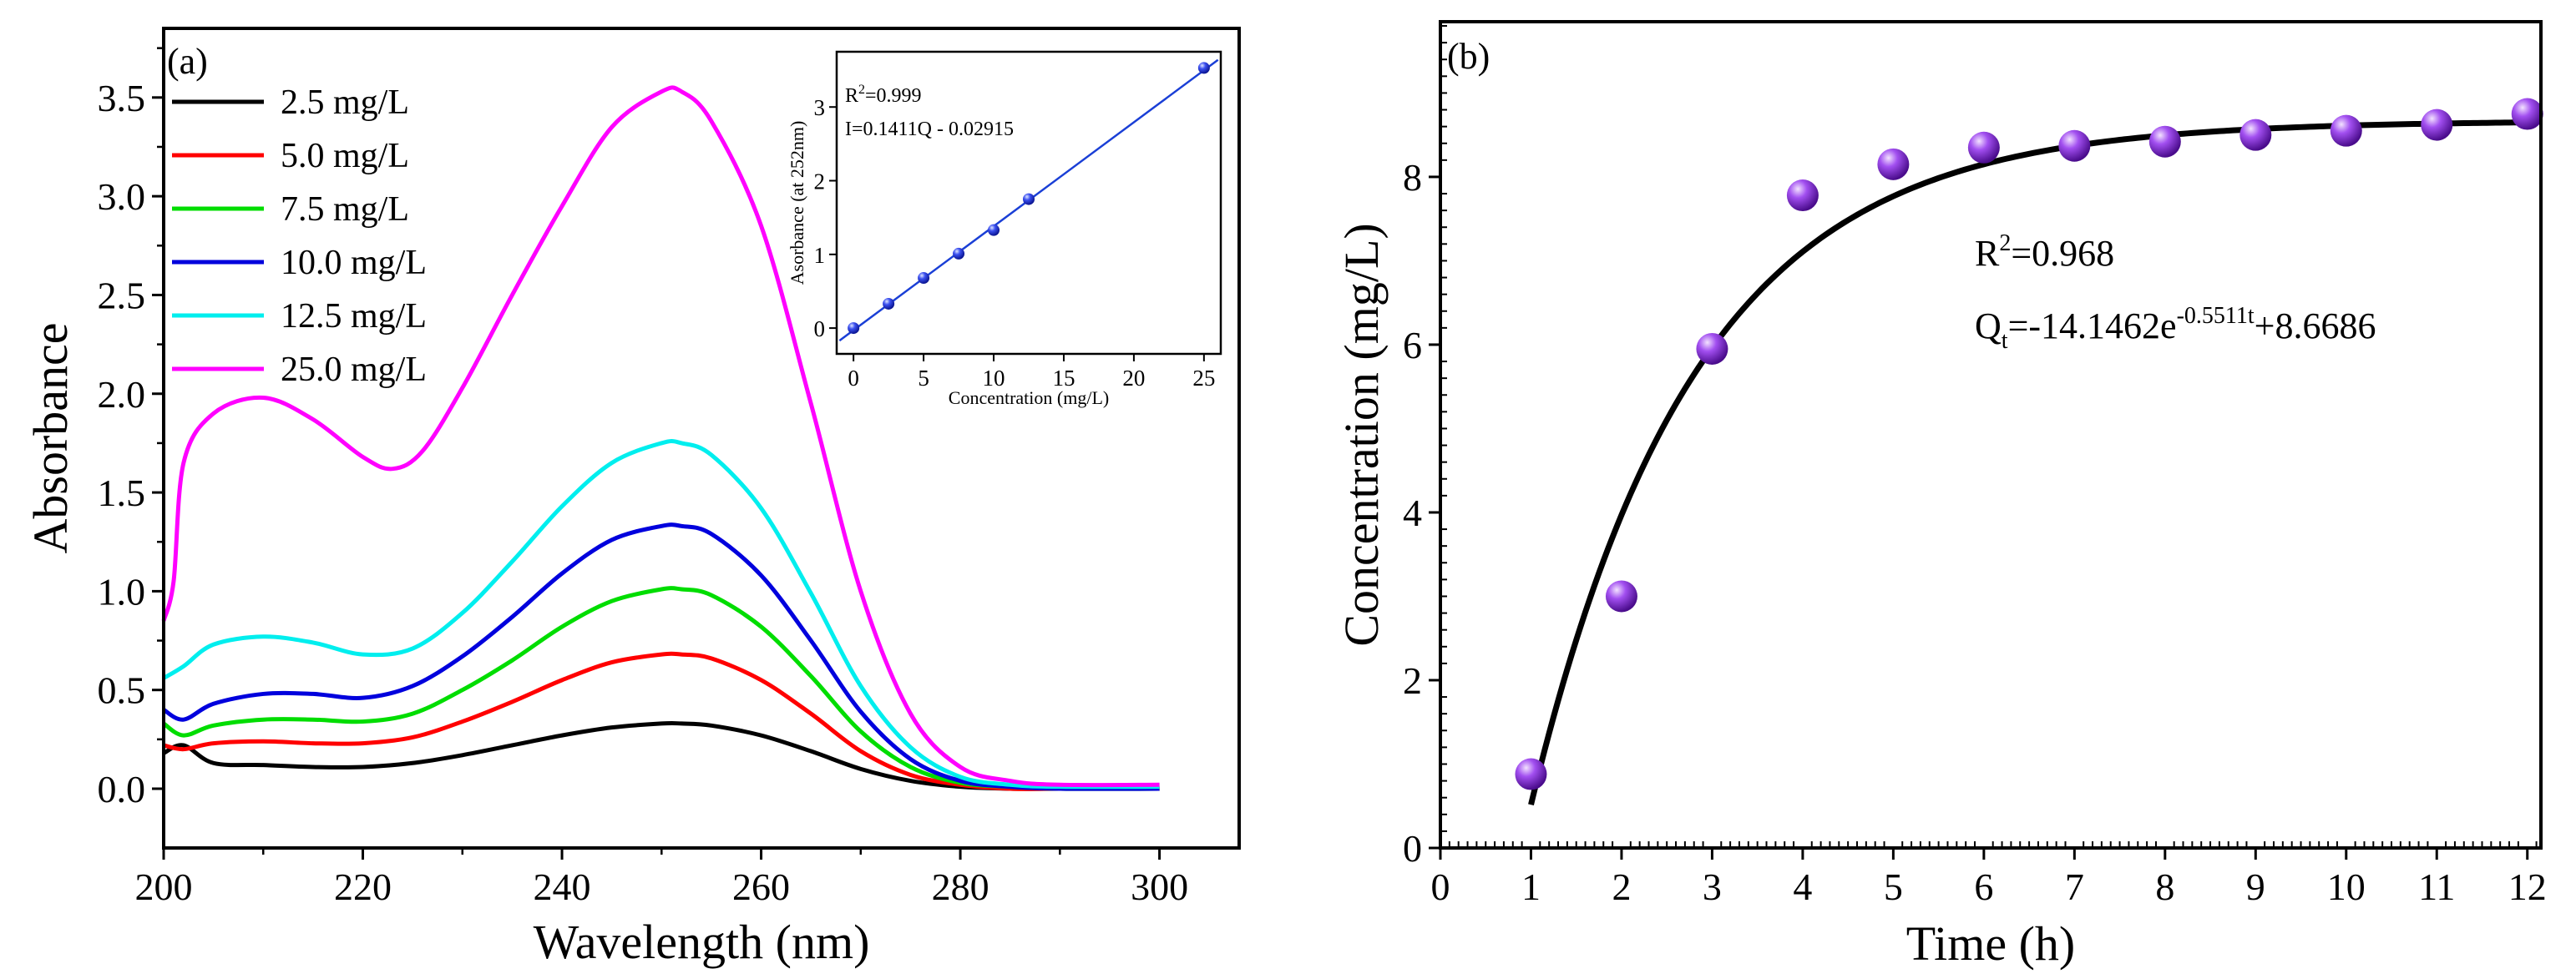 The image size is (2576, 979). Describe the element at coordinates (2074, 886) in the screenshot. I see `panel-b-x-tick-label: 7` at that location.